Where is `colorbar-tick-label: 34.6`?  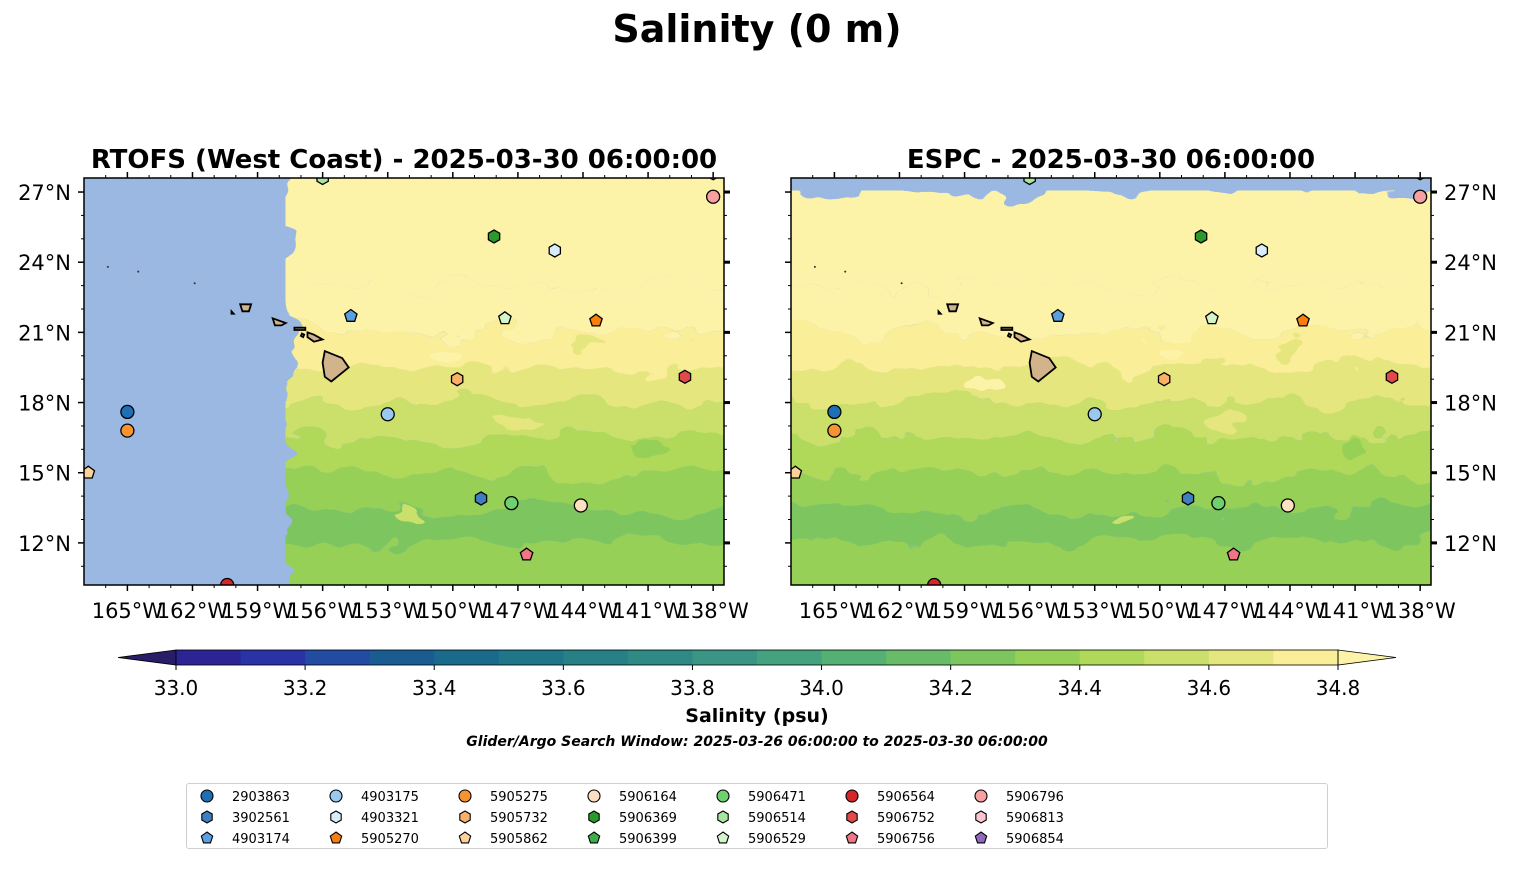
colorbar-tick-label: 34.6 is located at coordinates (1209, 688).